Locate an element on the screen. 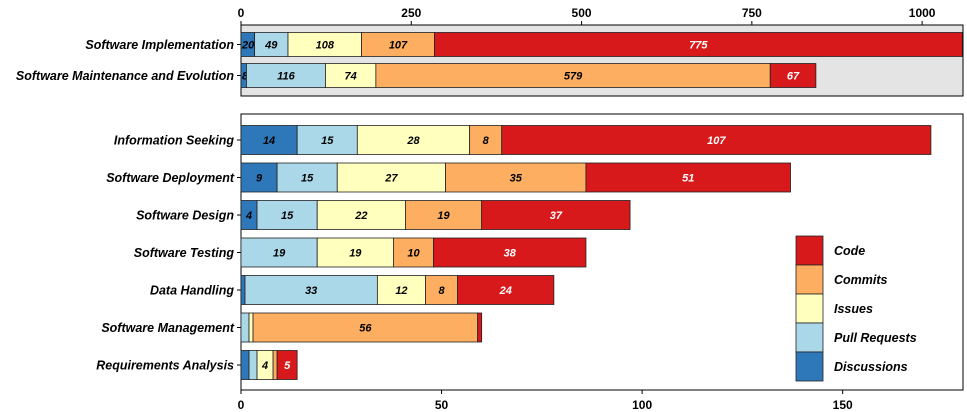 This screenshot has height=412, width=967. data-label: 49 is located at coordinates (271, 46).